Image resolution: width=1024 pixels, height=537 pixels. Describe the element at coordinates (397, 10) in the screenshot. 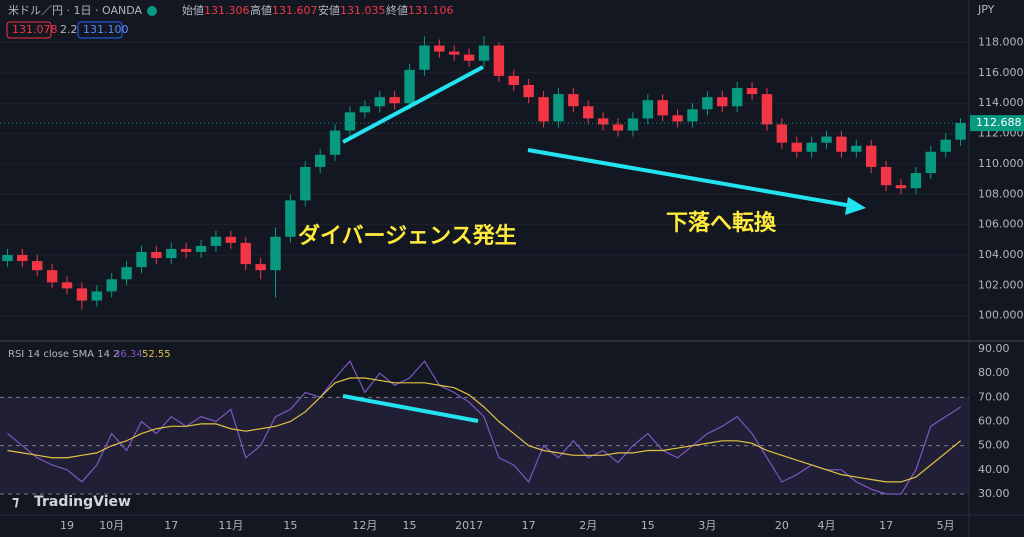

I see `ohlc-label: 終値` at that location.